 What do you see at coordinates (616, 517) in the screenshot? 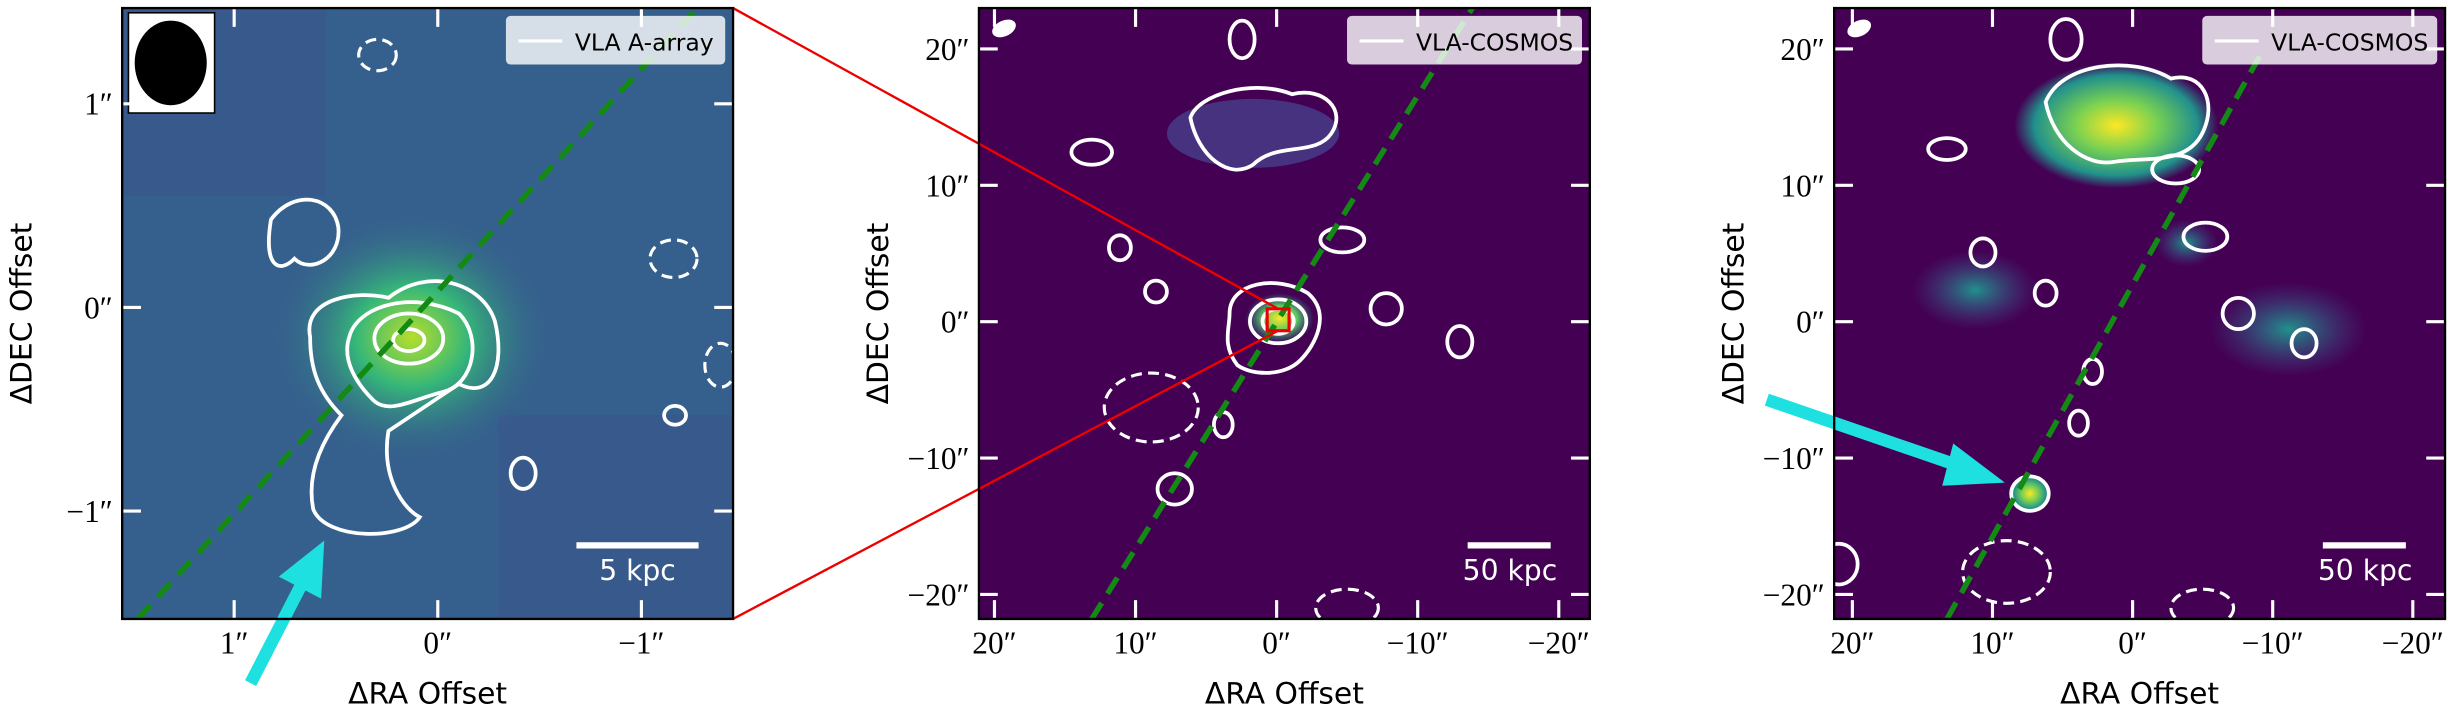
I see `image-noise` at bounding box center [616, 517].